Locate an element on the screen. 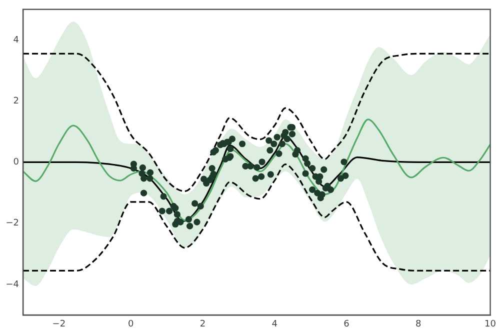  y-tick-label: −4 is located at coordinates (13, 285).